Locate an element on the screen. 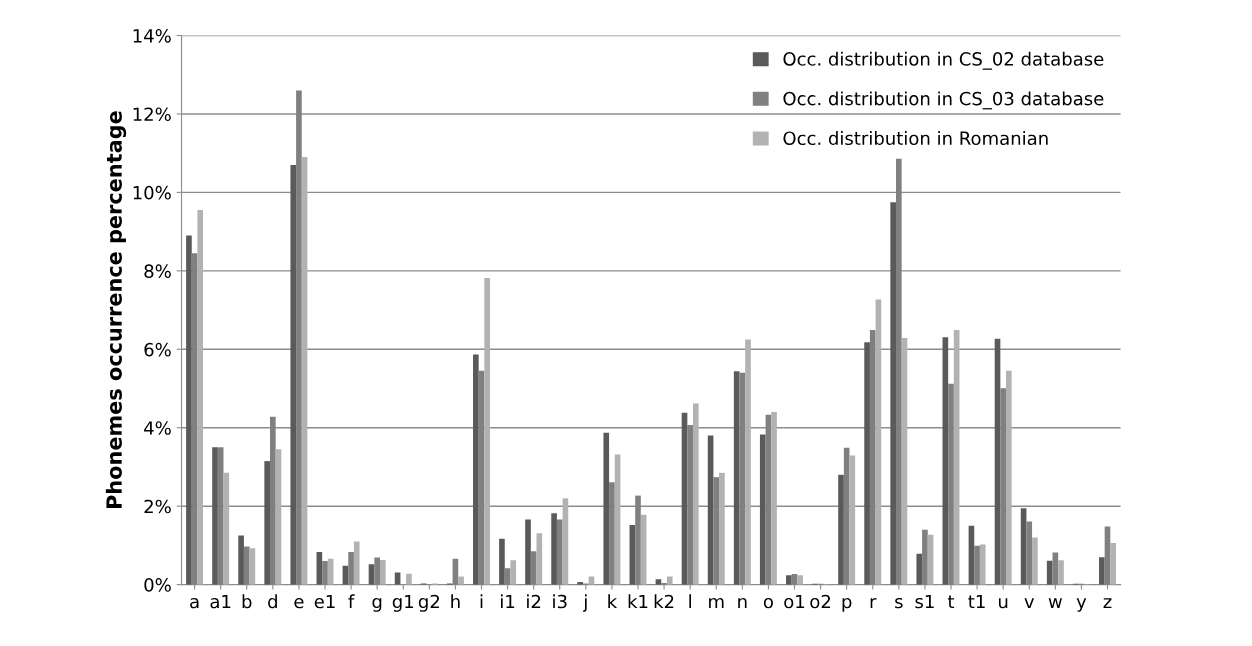  y-tick-label: 2% is located at coordinates (157, 506).